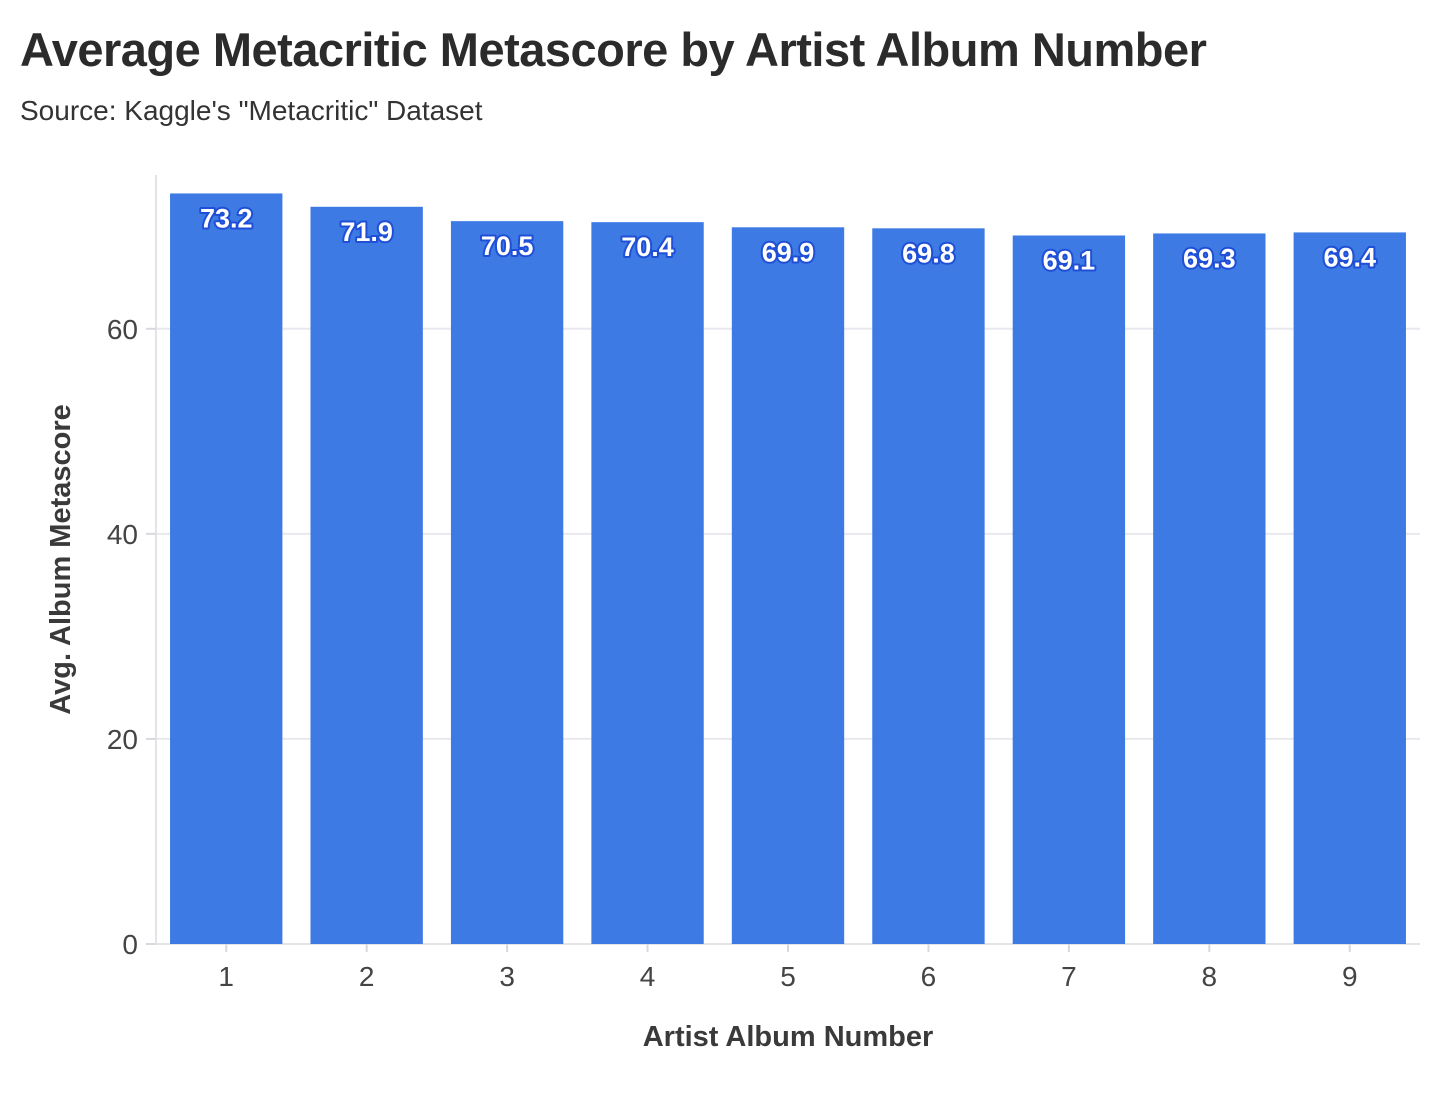  What do you see at coordinates (251, 110) in the screenshot?
I see `chart-subtitle: Source: Kaggle's "Metacritic" Dataset` at bounding box center [251, 110].